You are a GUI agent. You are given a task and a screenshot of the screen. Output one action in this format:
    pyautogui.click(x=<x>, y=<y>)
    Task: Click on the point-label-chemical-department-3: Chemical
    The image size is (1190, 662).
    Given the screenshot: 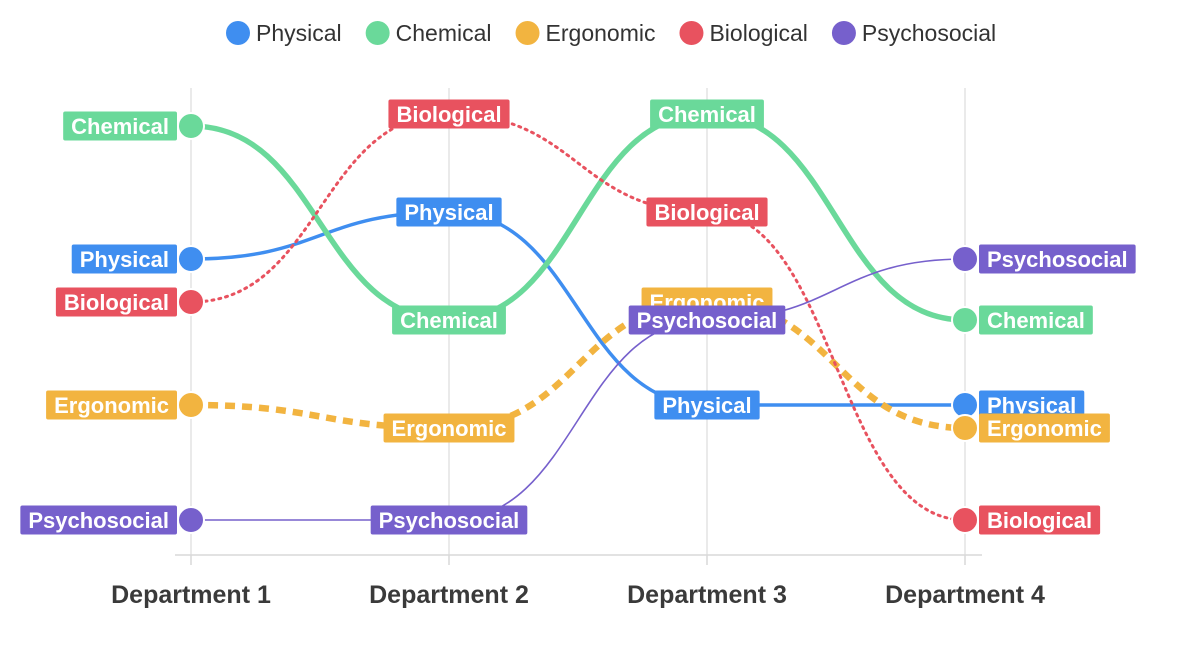 What is the action you would take?
    pyautogui.click(x=707, y=114)
    